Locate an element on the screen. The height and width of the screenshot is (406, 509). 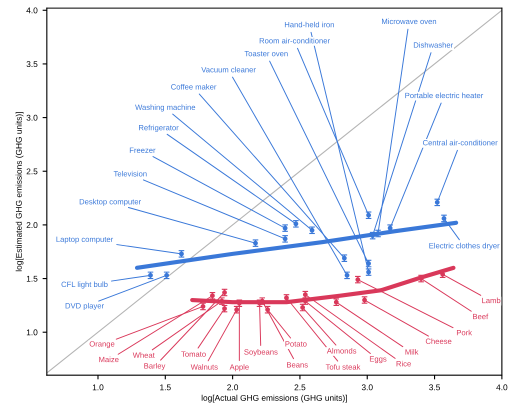
y-tick-label: 1.5 is located at coordinates (32, 279).